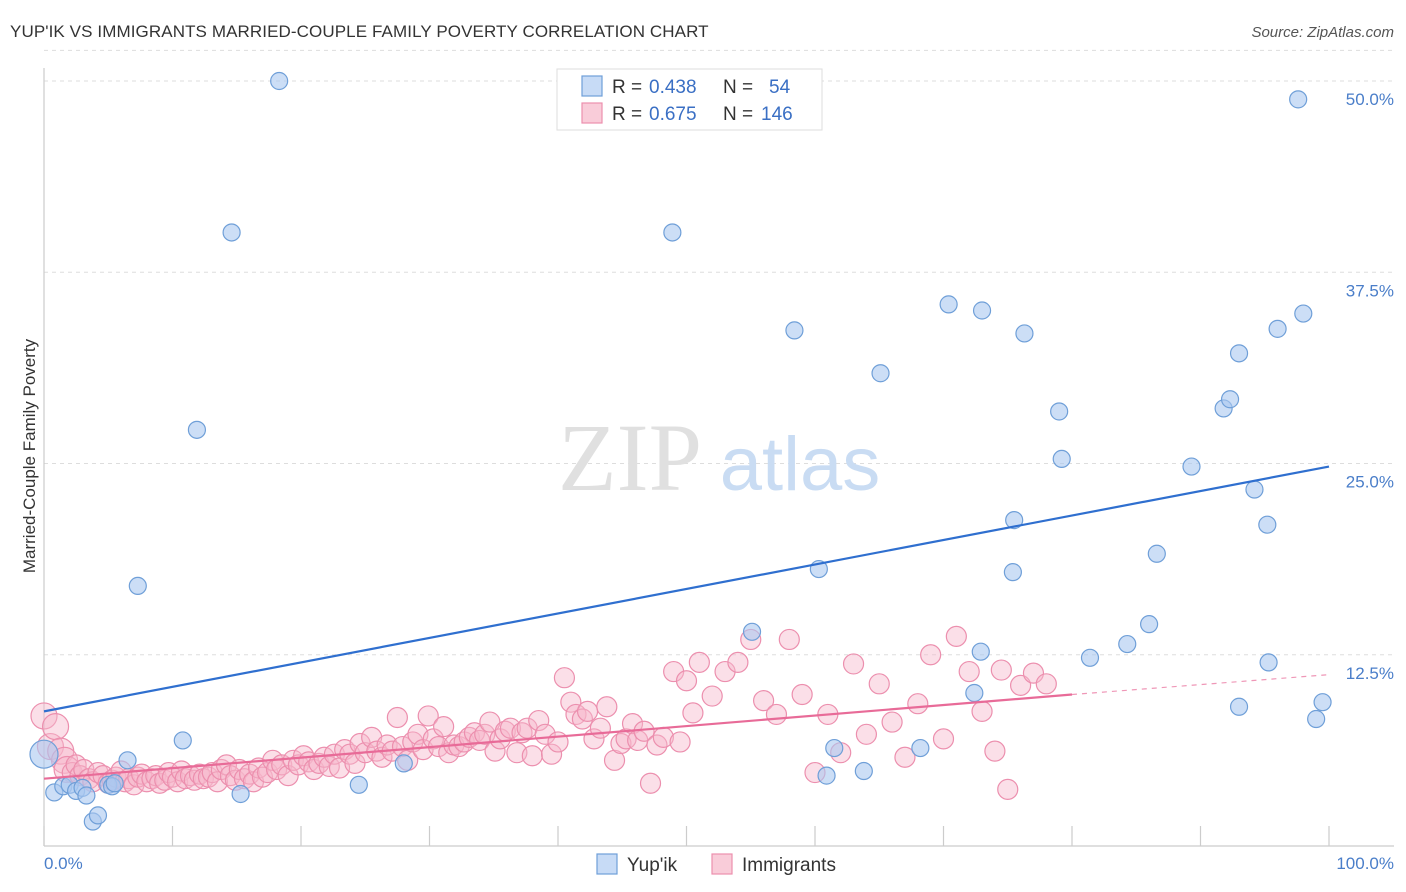 The width and height of the screenshot is (1406, 892). What do you see at coordinates (1370, 673) in the screenshot?
I see `y-tick-label-0: 12.5%` at bounding box center [1370, 673].